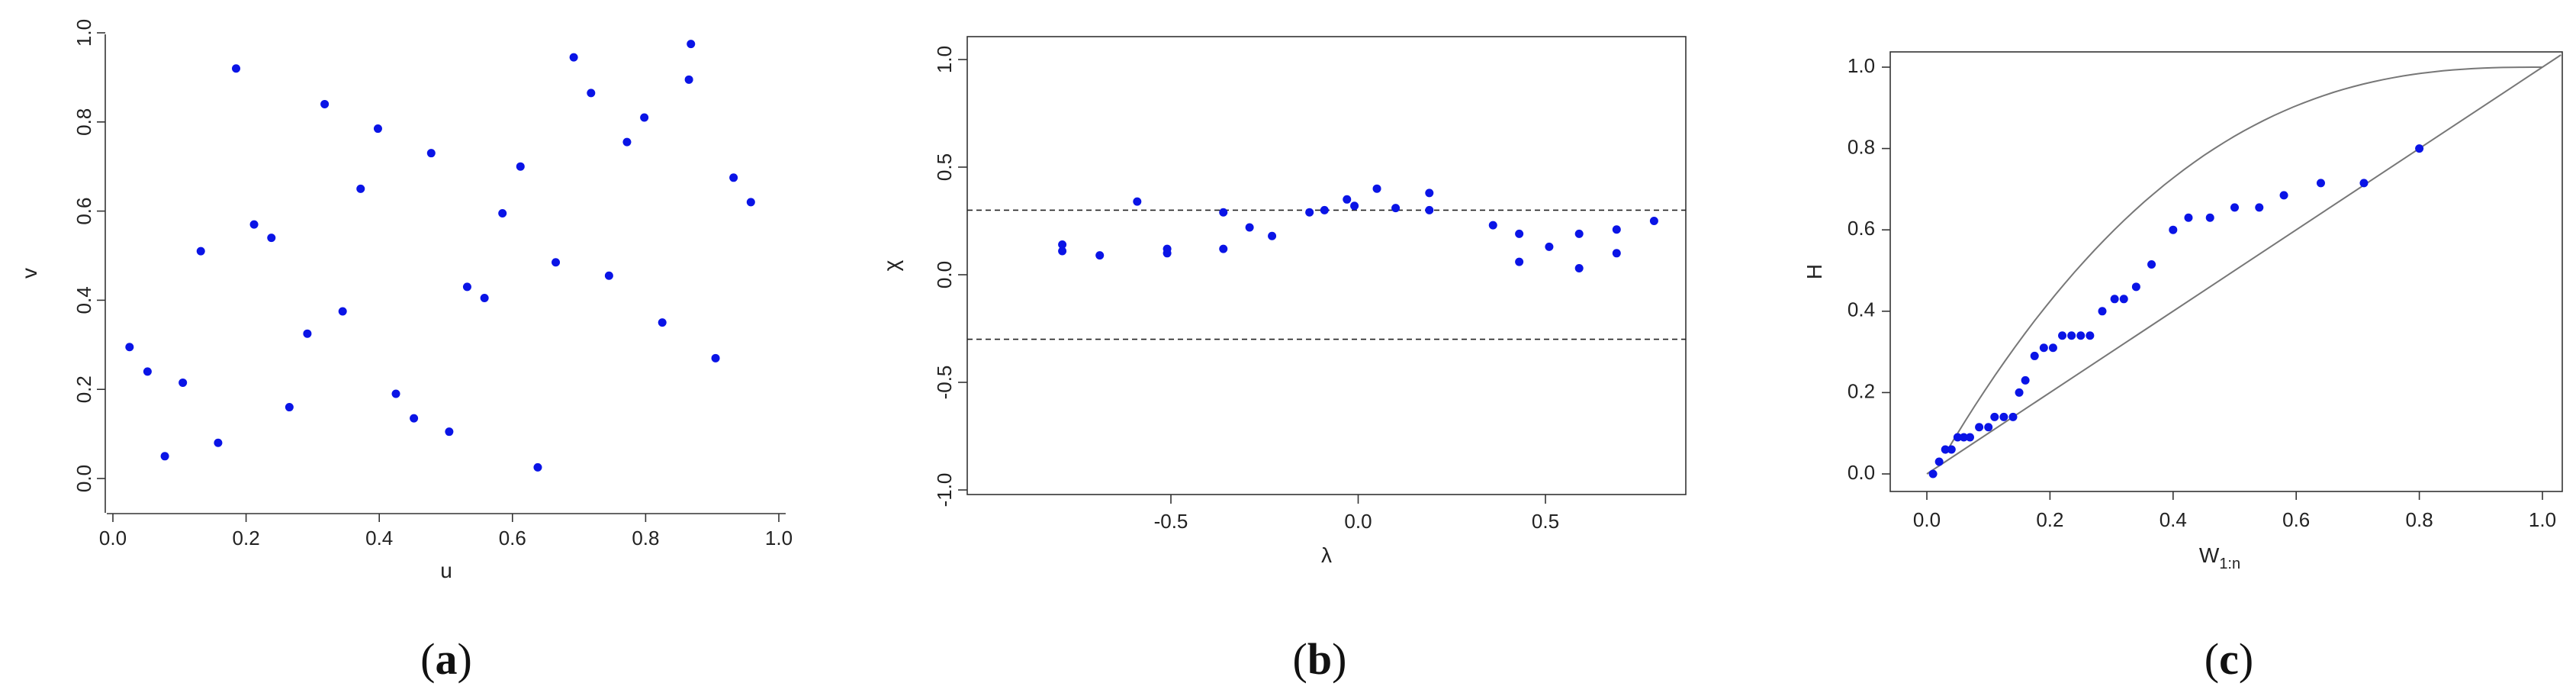 This screenshot has height=696, width=2576. Describe the element at coordinates (113, 538) in the screenshot. I see `panel-a-x-tick-label: 0.0` at that location.